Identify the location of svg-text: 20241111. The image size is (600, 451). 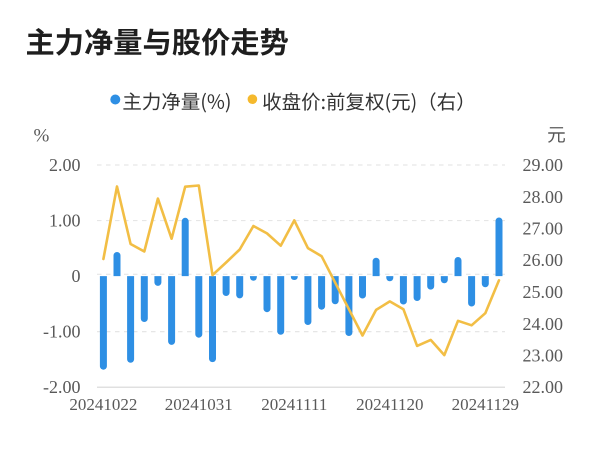
(294, 404).